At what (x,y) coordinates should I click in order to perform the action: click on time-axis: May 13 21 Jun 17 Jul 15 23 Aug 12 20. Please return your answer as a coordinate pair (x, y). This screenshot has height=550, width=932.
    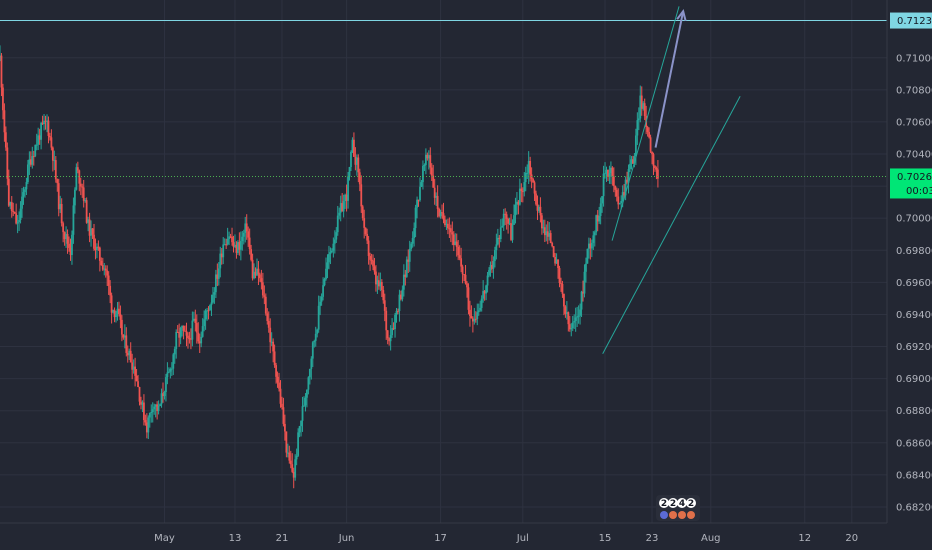
    Looking at the image, I should click on (506, 538).